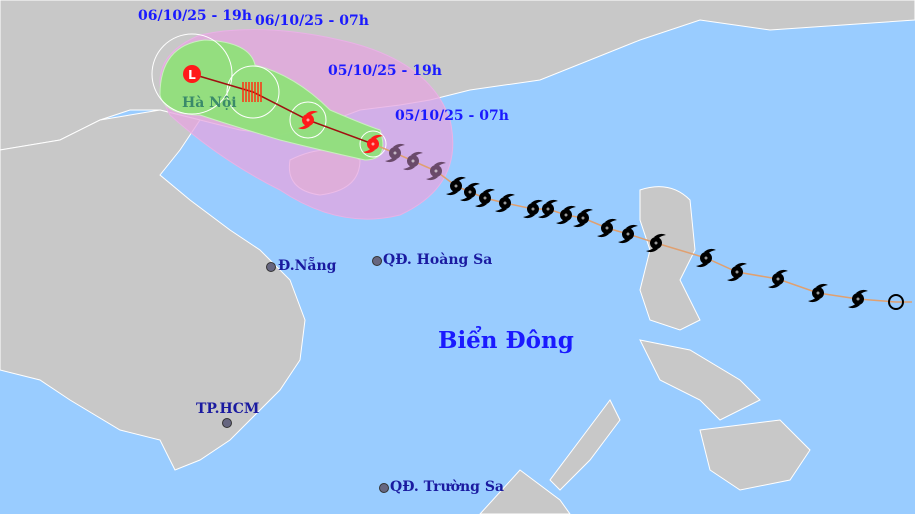 The height and width of the screenshot is (514, 915). Describe the element at coordinates (447, 487) in the screenshot. I see `label-truong-sa: QĐ. Trường Sa` at that location.